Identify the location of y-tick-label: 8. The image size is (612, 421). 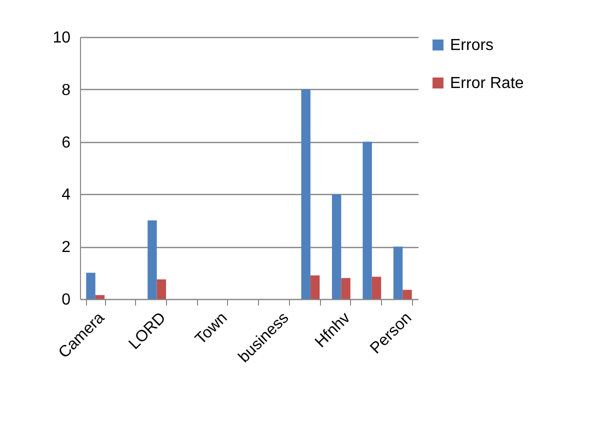
(66, 90).